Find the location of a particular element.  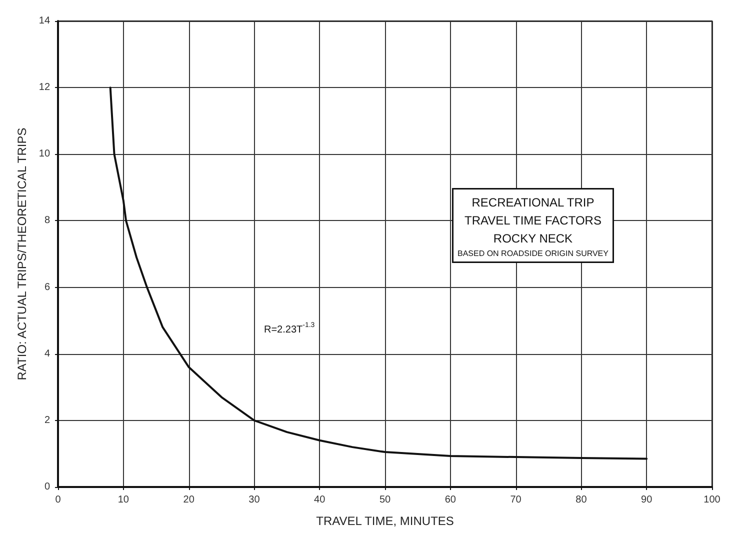

x-tick-label: 40 is located at coordinates (320, 500).